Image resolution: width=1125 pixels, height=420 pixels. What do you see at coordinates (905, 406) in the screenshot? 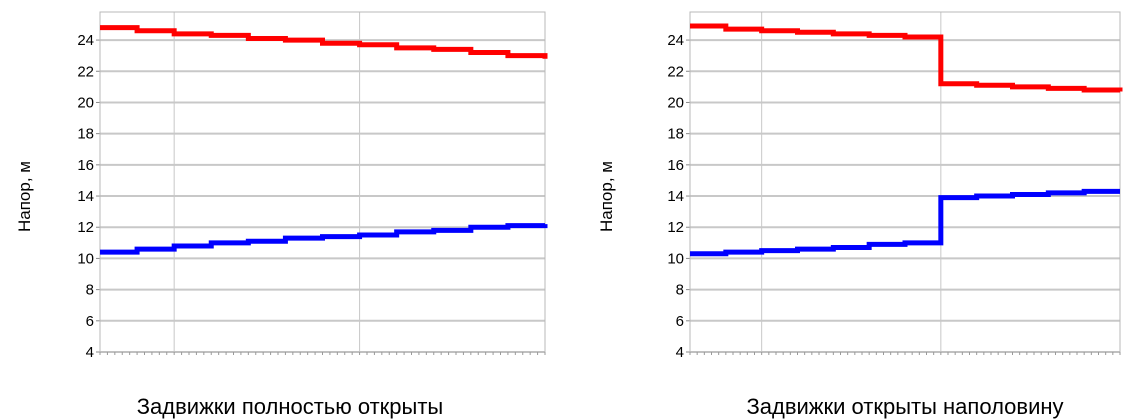
I see `chart-caption: Задвижки открыты наполовину` at bounding box center [905, 406].